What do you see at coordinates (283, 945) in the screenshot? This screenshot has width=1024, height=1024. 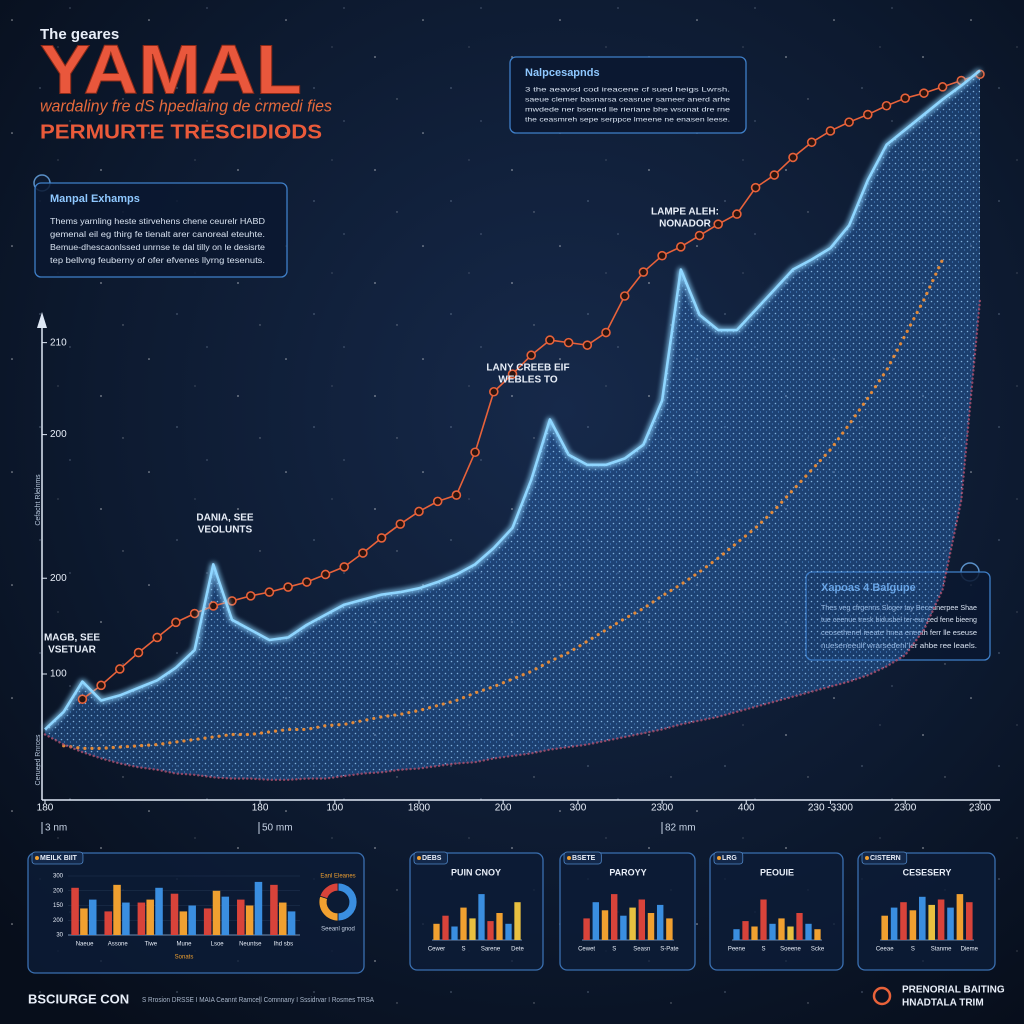 I see `x-tick-label: Ihd sbs` at bounding box center [283, 945].